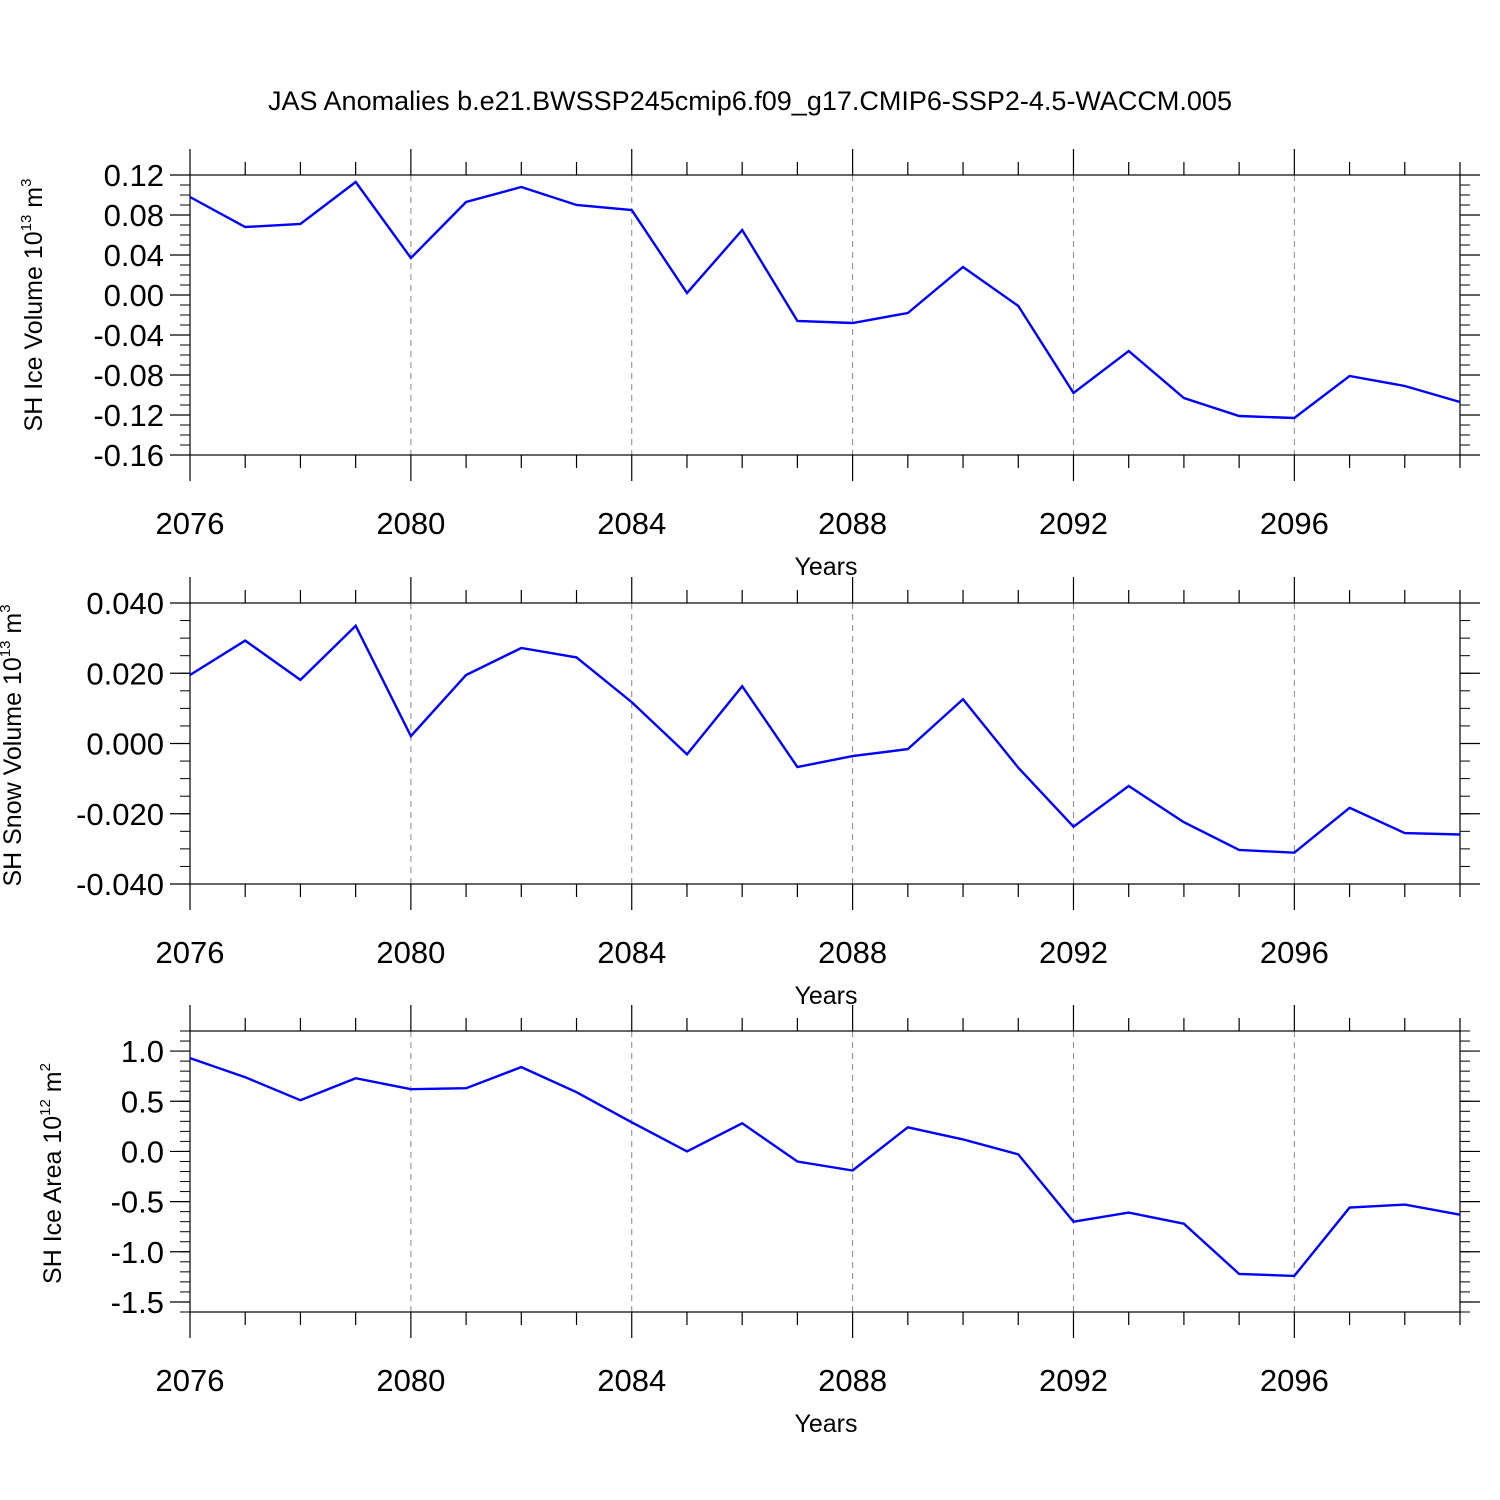  Describe the element at coordinates (825, 996) in the screenshot. I see `chart-1-x-axis-label: Years` at that location.